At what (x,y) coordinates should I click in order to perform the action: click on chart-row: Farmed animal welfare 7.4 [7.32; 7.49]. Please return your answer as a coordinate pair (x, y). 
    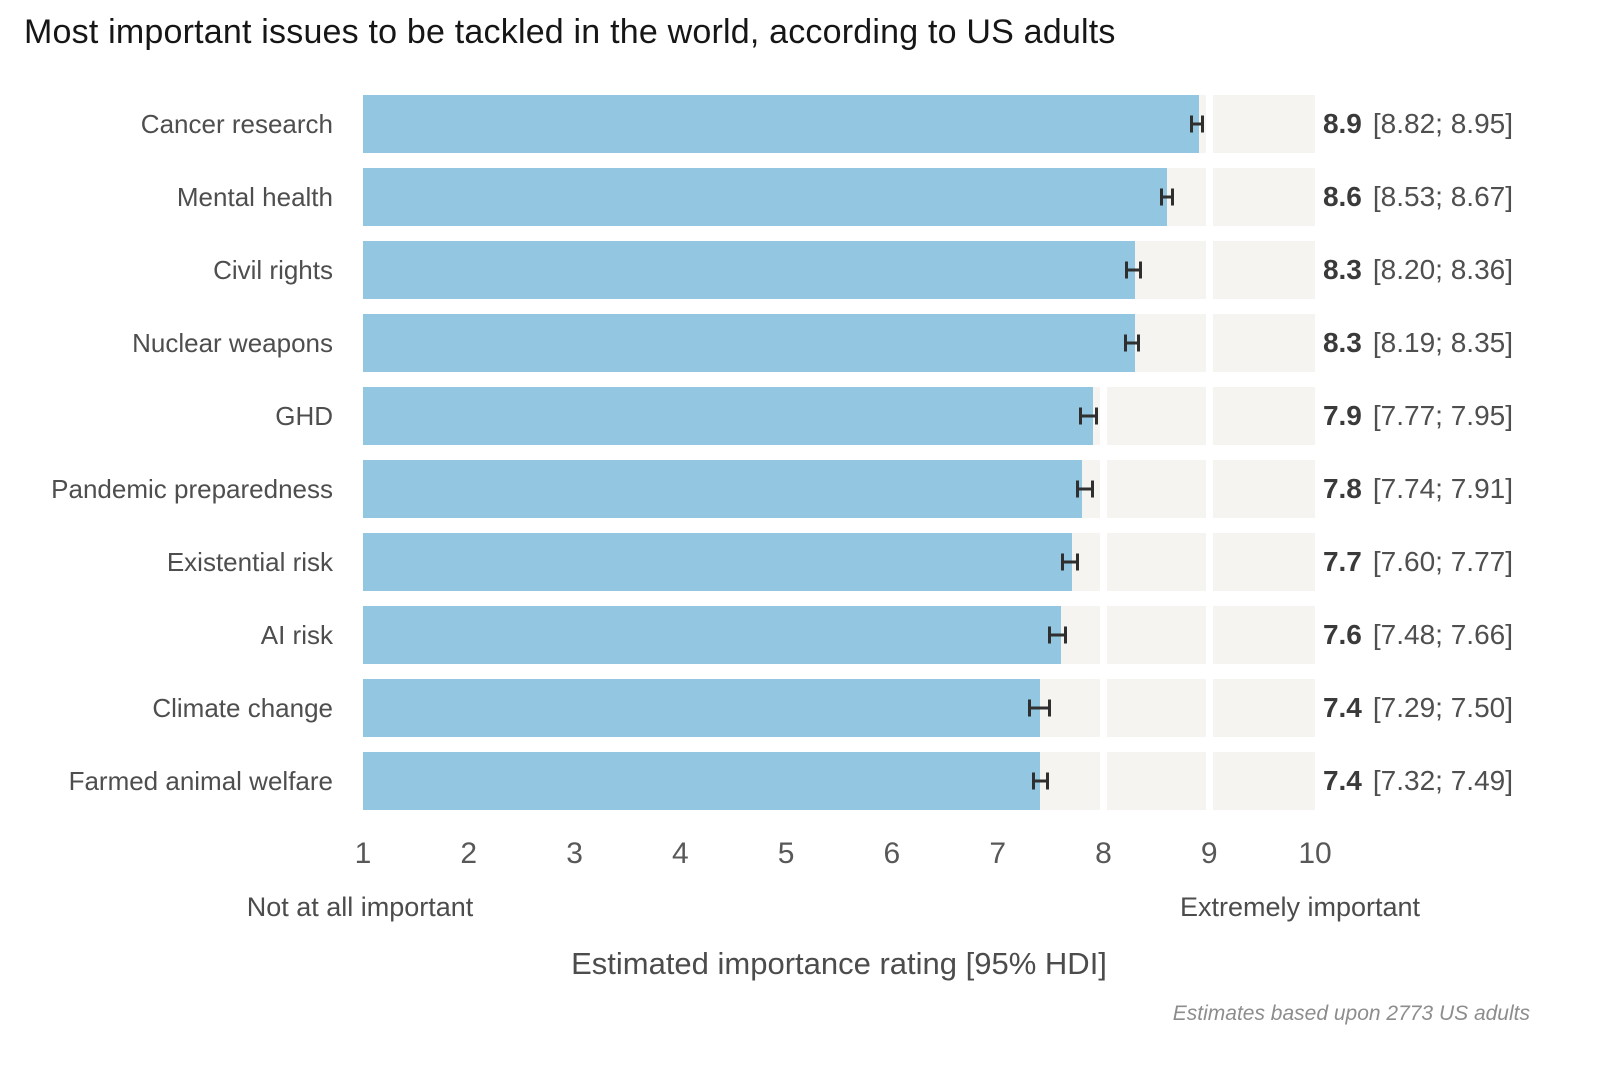
    Looking at the image, I should click on (800, 781).